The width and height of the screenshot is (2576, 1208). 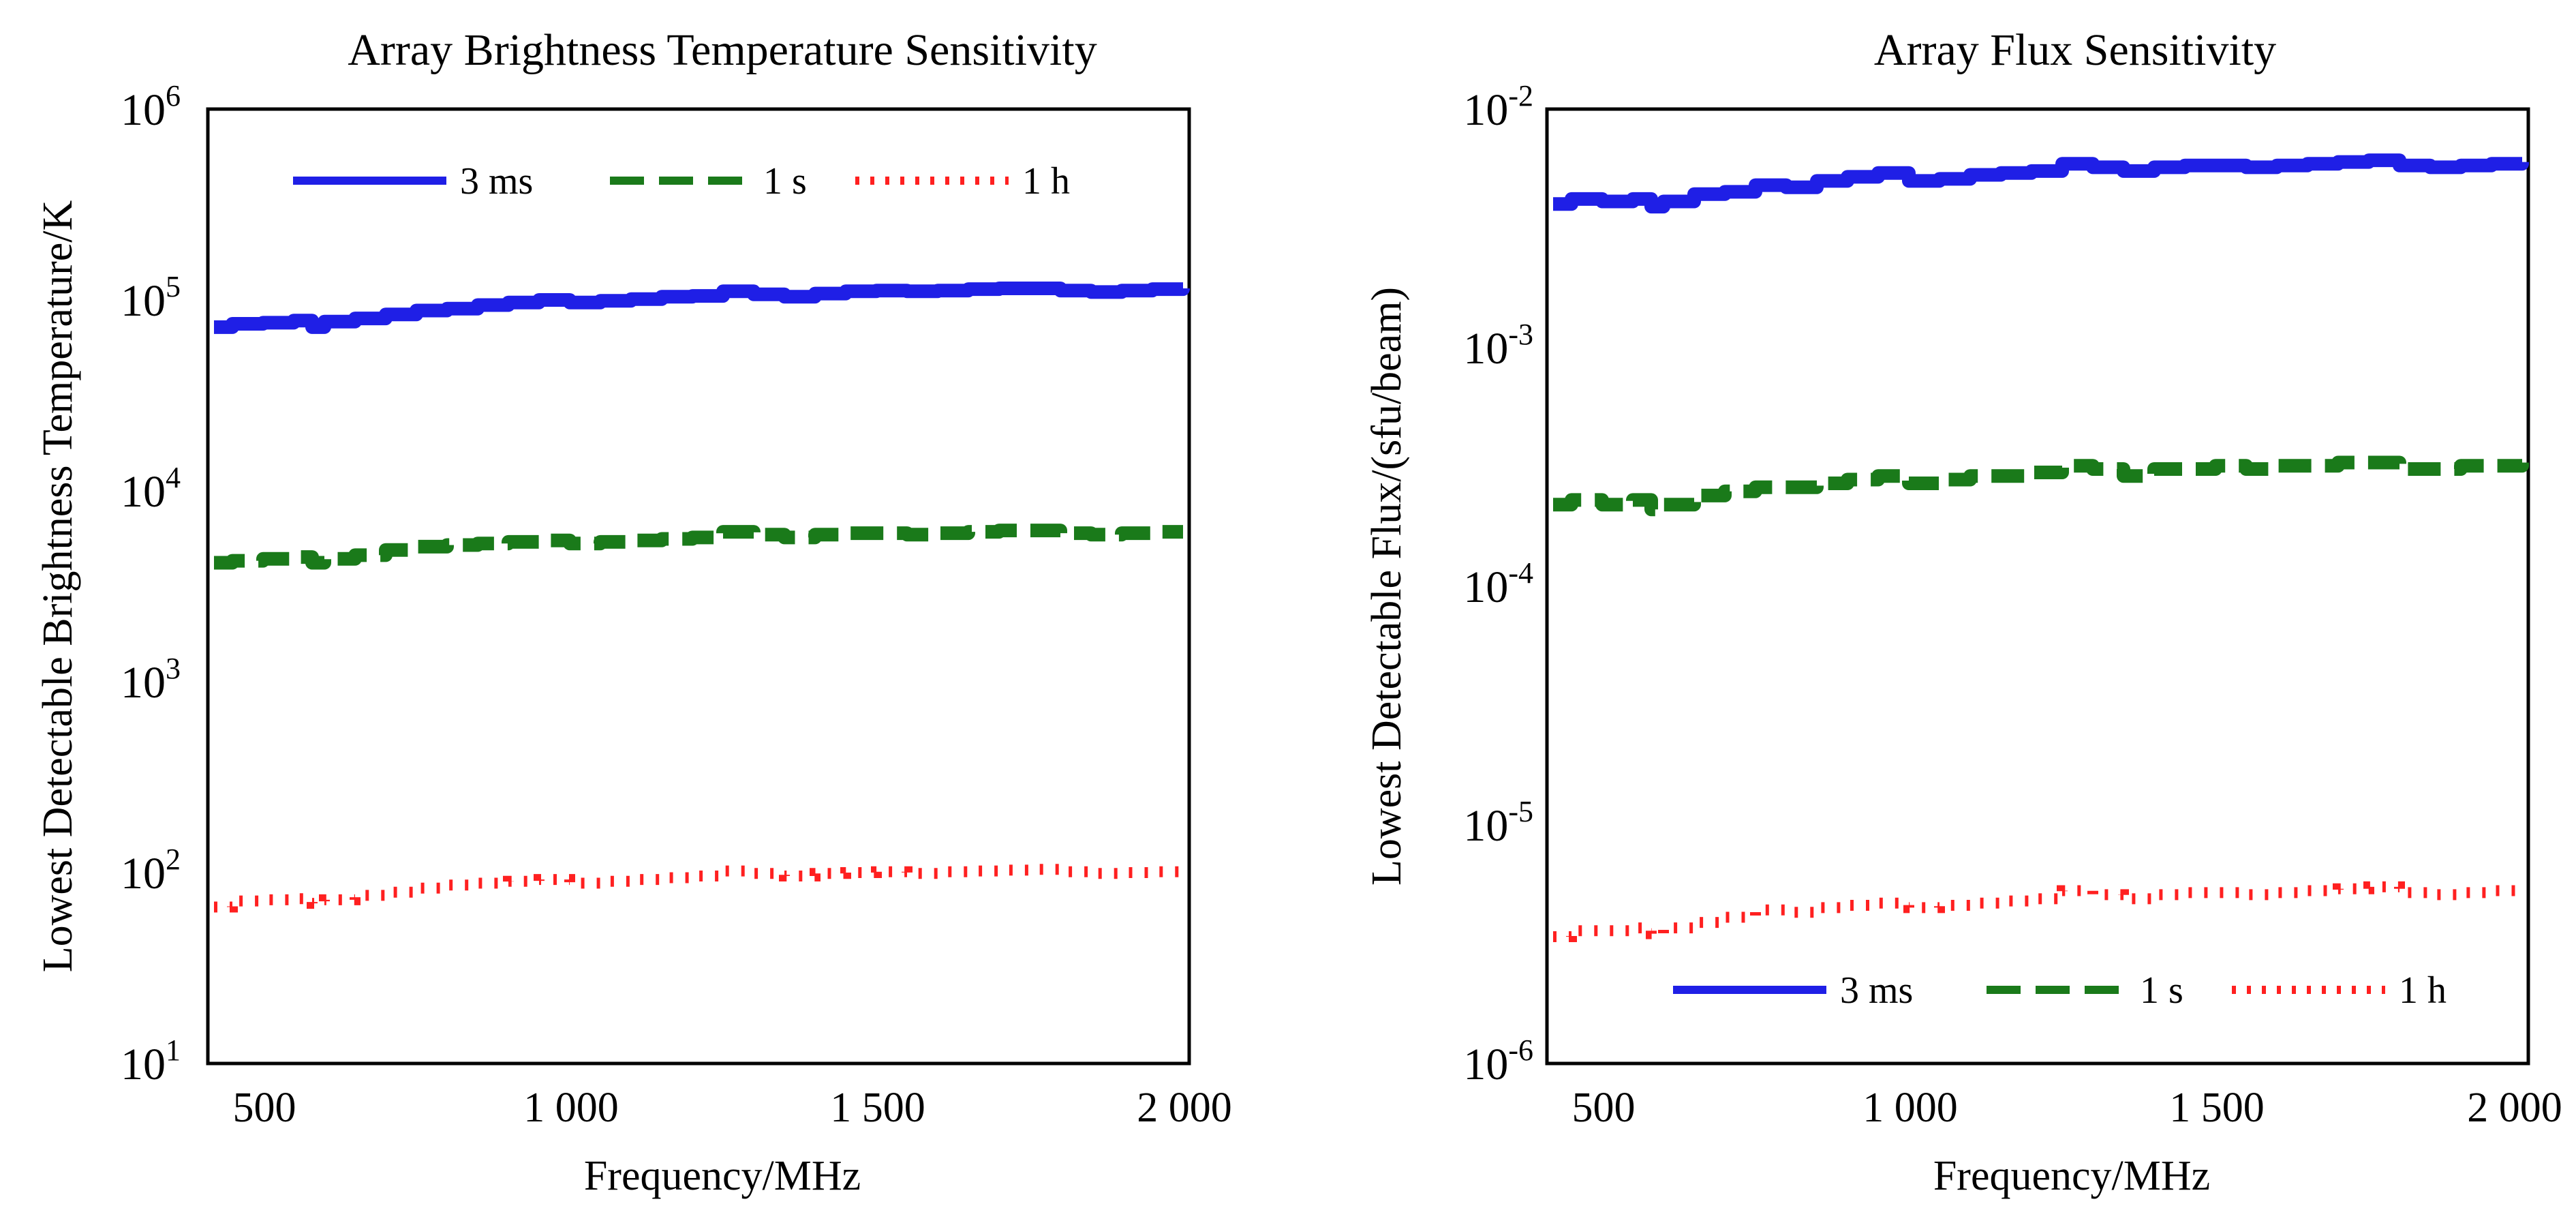 What do you see at coordinates (1387, 586) in the screenshot?
I see `flux-y-axis-label: Lowest Detectable Flux/(sfu/beam)` at bounding box center [1387, 586].